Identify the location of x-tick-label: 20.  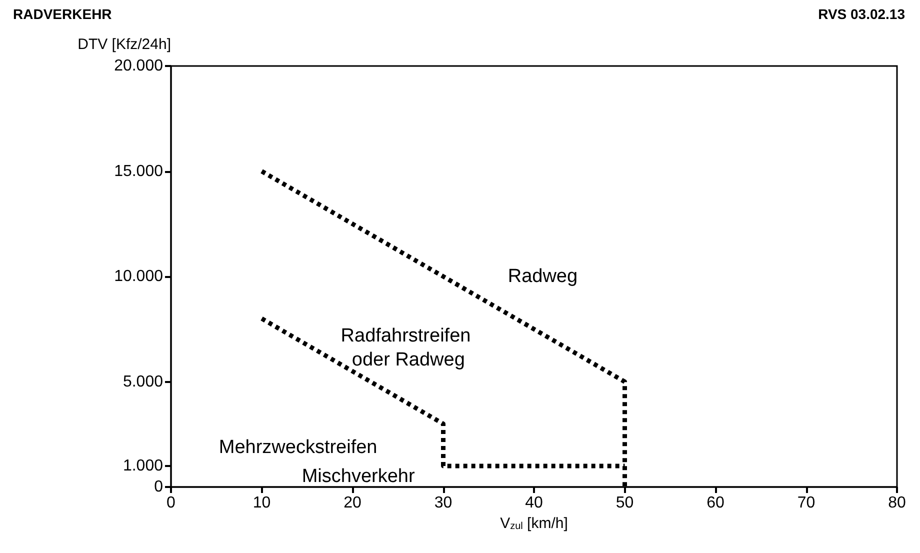
(353, 503).